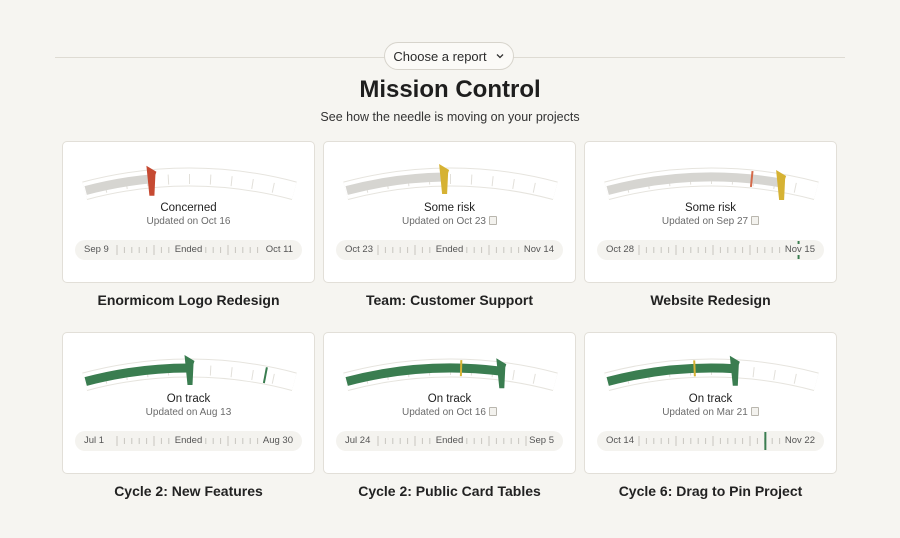 This screenshot has width=900, height=538. What do you see at coordinates (538, 249) in the screenshot?
I see `timeline-end-date: Nov 14` at bounding box center [538, 249].